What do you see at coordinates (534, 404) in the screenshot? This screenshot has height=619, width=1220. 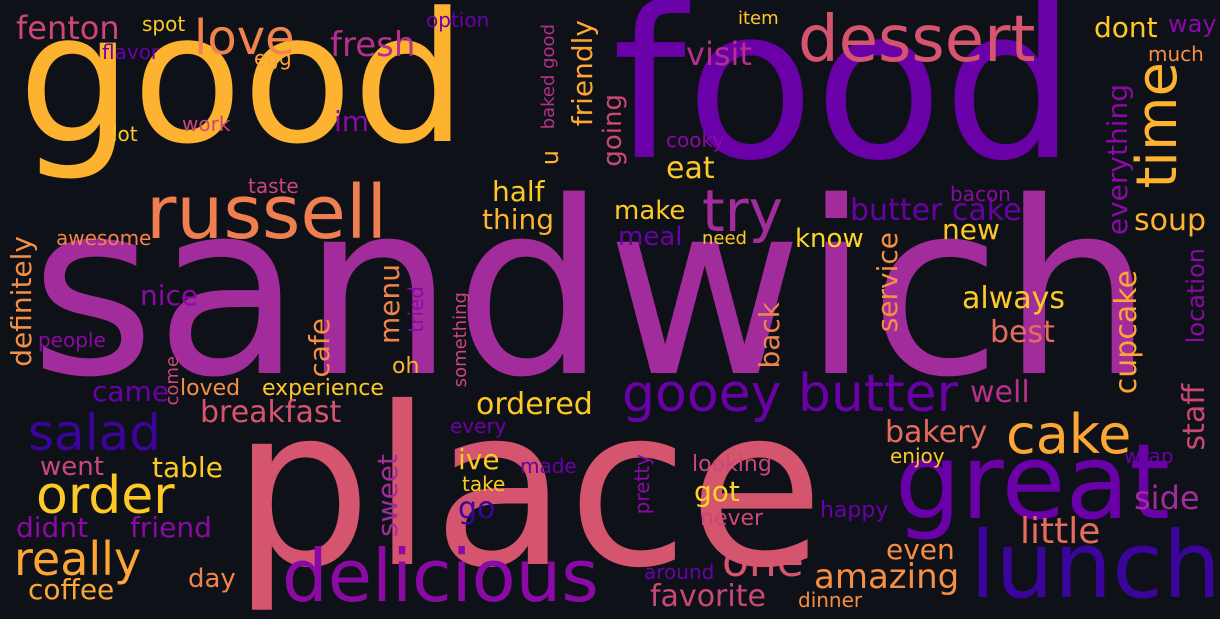 I see `cloud-word-ordered: ordered` at bounding box center [534, 404].